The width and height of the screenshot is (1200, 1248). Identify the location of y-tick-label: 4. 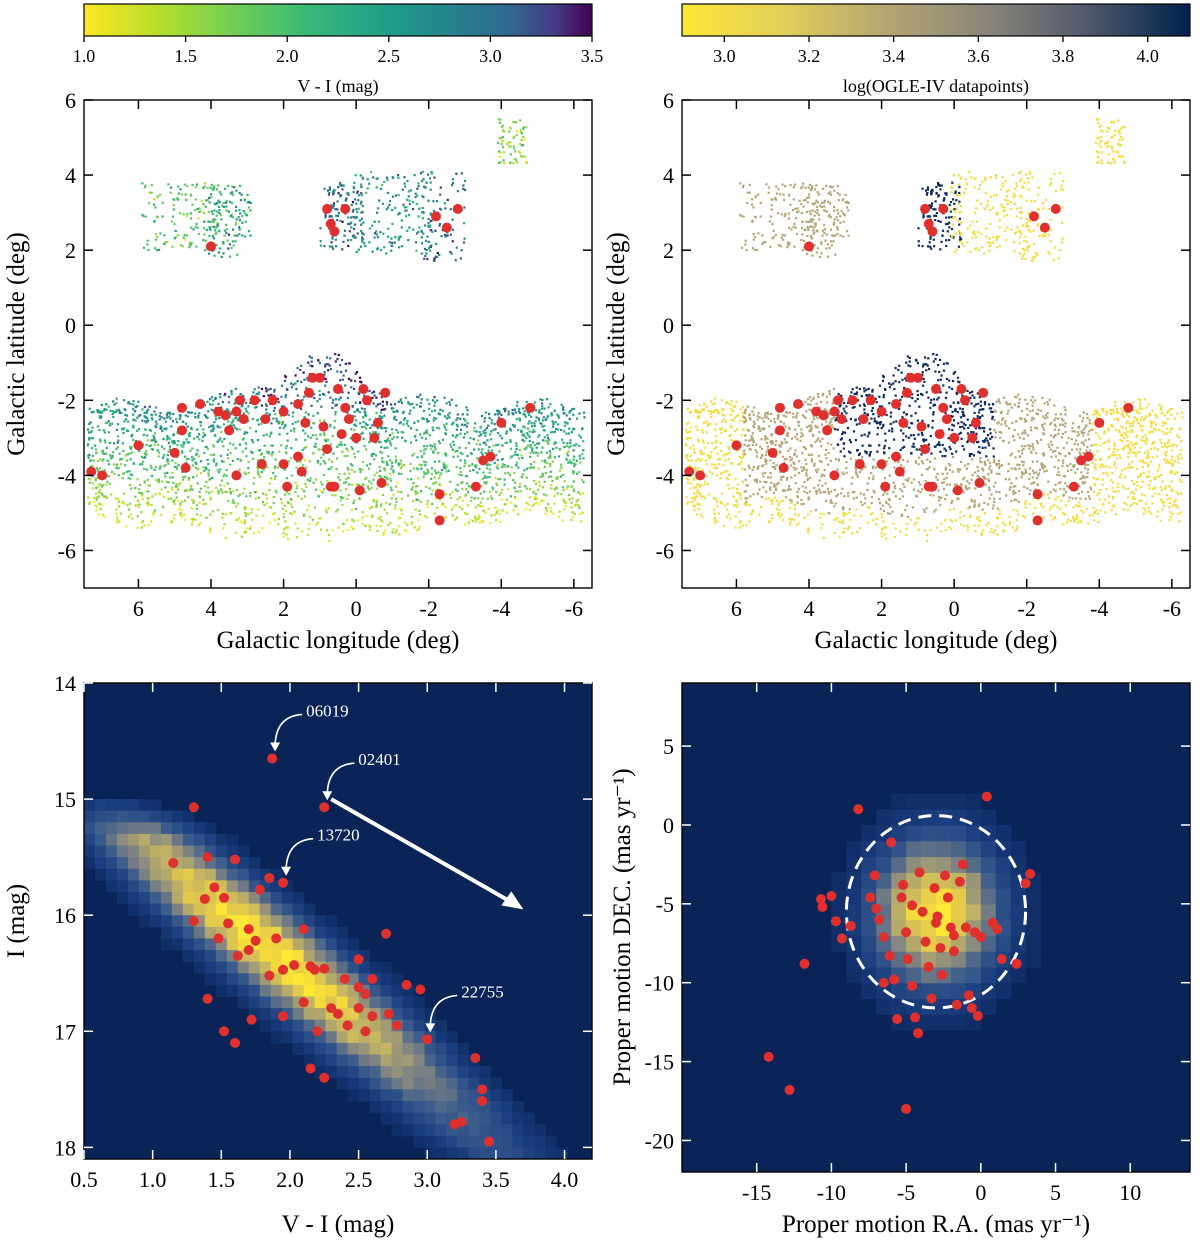
(70, 175).